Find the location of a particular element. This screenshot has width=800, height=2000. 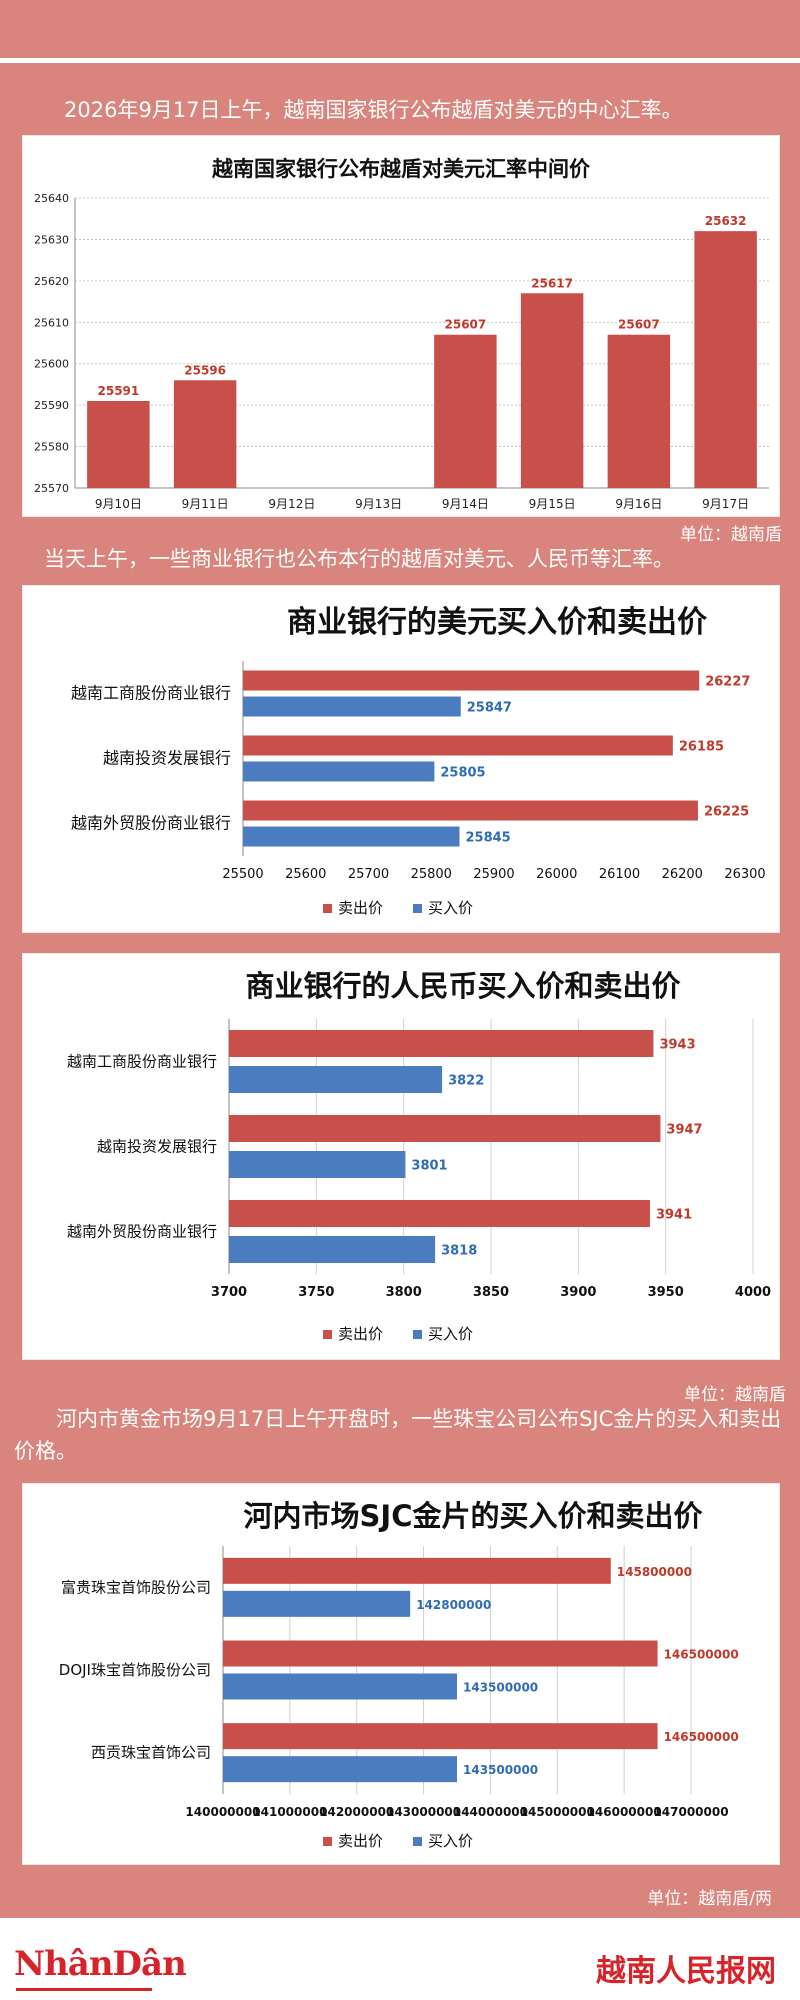

x-tick-label: 25500 is located at coordinates (242, 874).